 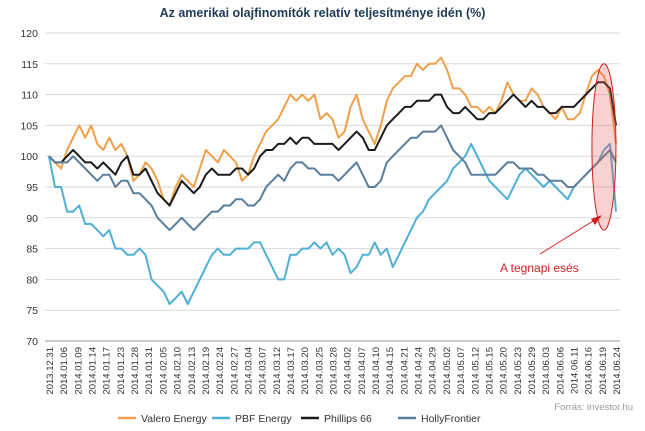 I want to click on x-tick-label: 2014.04.07, so click(x=362, y=371).